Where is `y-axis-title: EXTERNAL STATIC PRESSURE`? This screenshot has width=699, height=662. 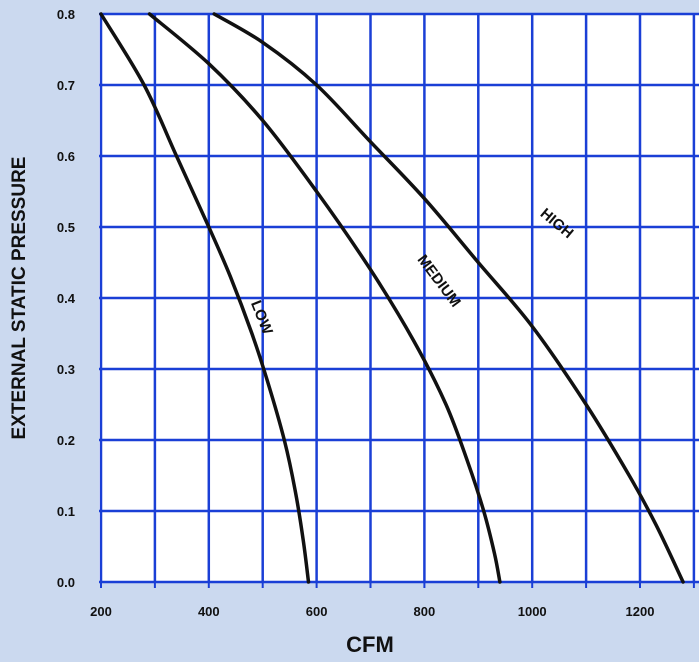 y-axis-title: EXTERNAL STATIC PRESSURE is located at coordinates (19, 298).